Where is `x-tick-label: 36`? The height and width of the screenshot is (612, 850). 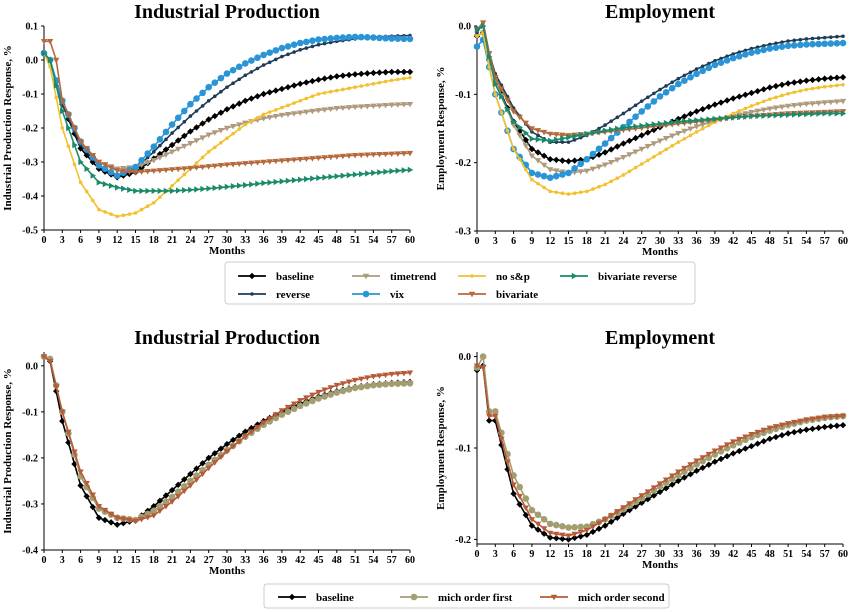 x-tick-label: 36 is located at coordinates (697, 554).